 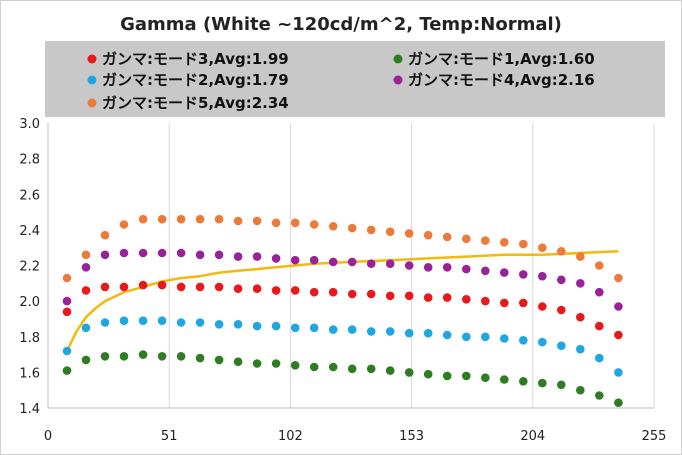 What do you see at coordinates (501, 59) in the screenshot?
I see `legend-label-mode1: ガンマ:モード1,Avg:1.60` at bounding box center [501, 59].